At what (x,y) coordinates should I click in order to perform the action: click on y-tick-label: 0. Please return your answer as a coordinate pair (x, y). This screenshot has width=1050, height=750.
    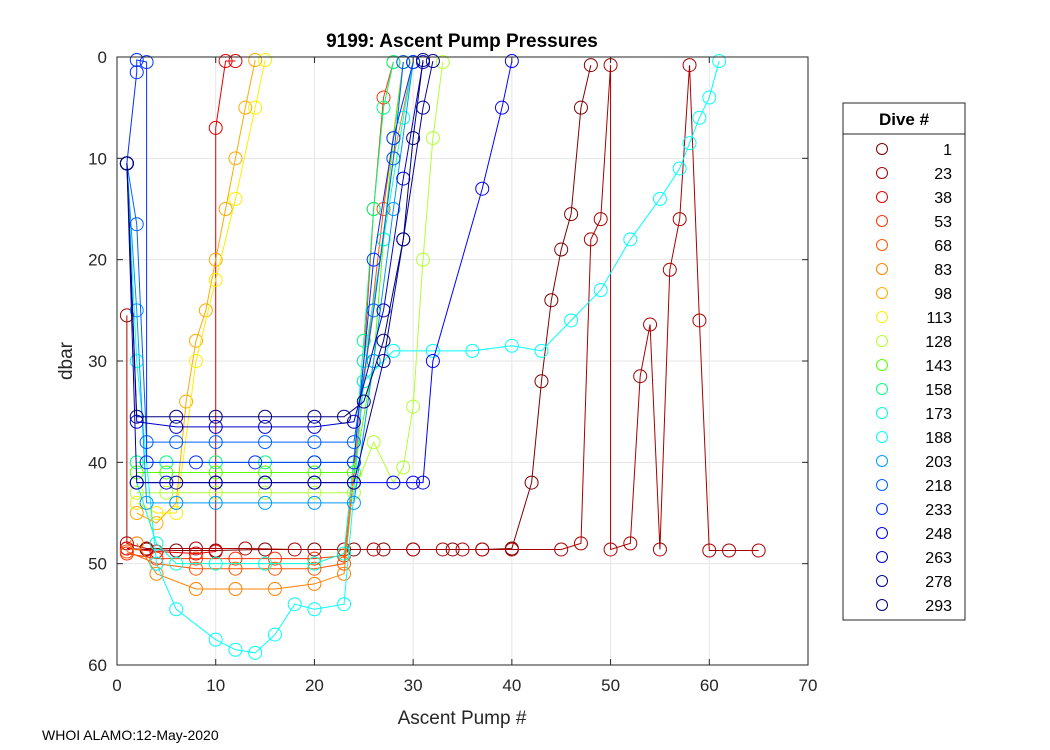
    Looking at the image, I should click on (102, 57).